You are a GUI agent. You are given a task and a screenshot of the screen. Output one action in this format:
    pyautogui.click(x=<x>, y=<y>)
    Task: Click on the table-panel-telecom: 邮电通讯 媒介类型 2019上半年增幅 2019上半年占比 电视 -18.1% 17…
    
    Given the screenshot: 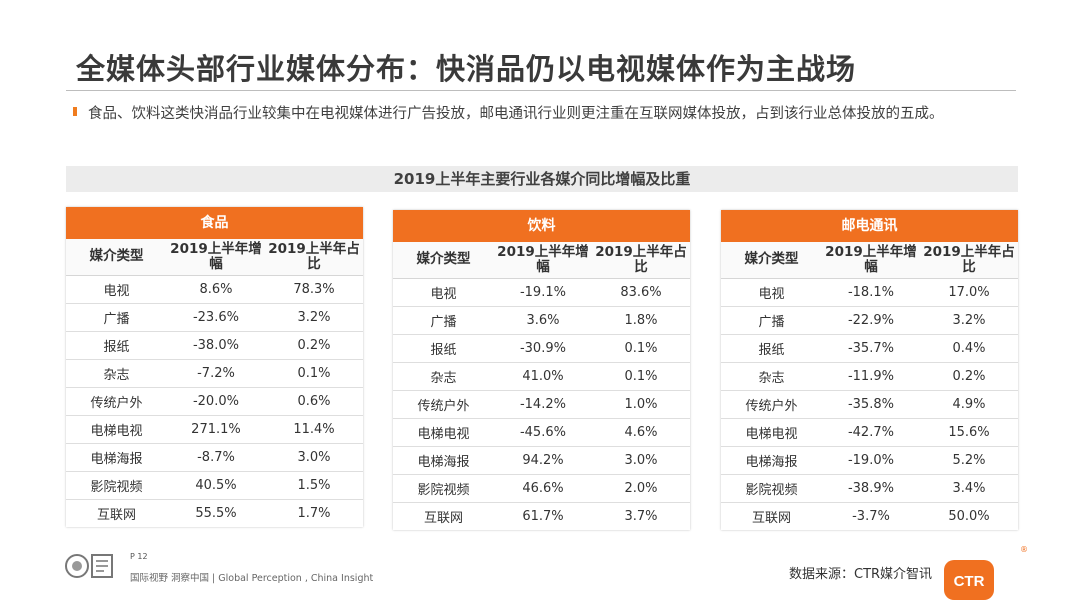 What is the action you would take?
    pyautogui.click(x=869, y=370)
    